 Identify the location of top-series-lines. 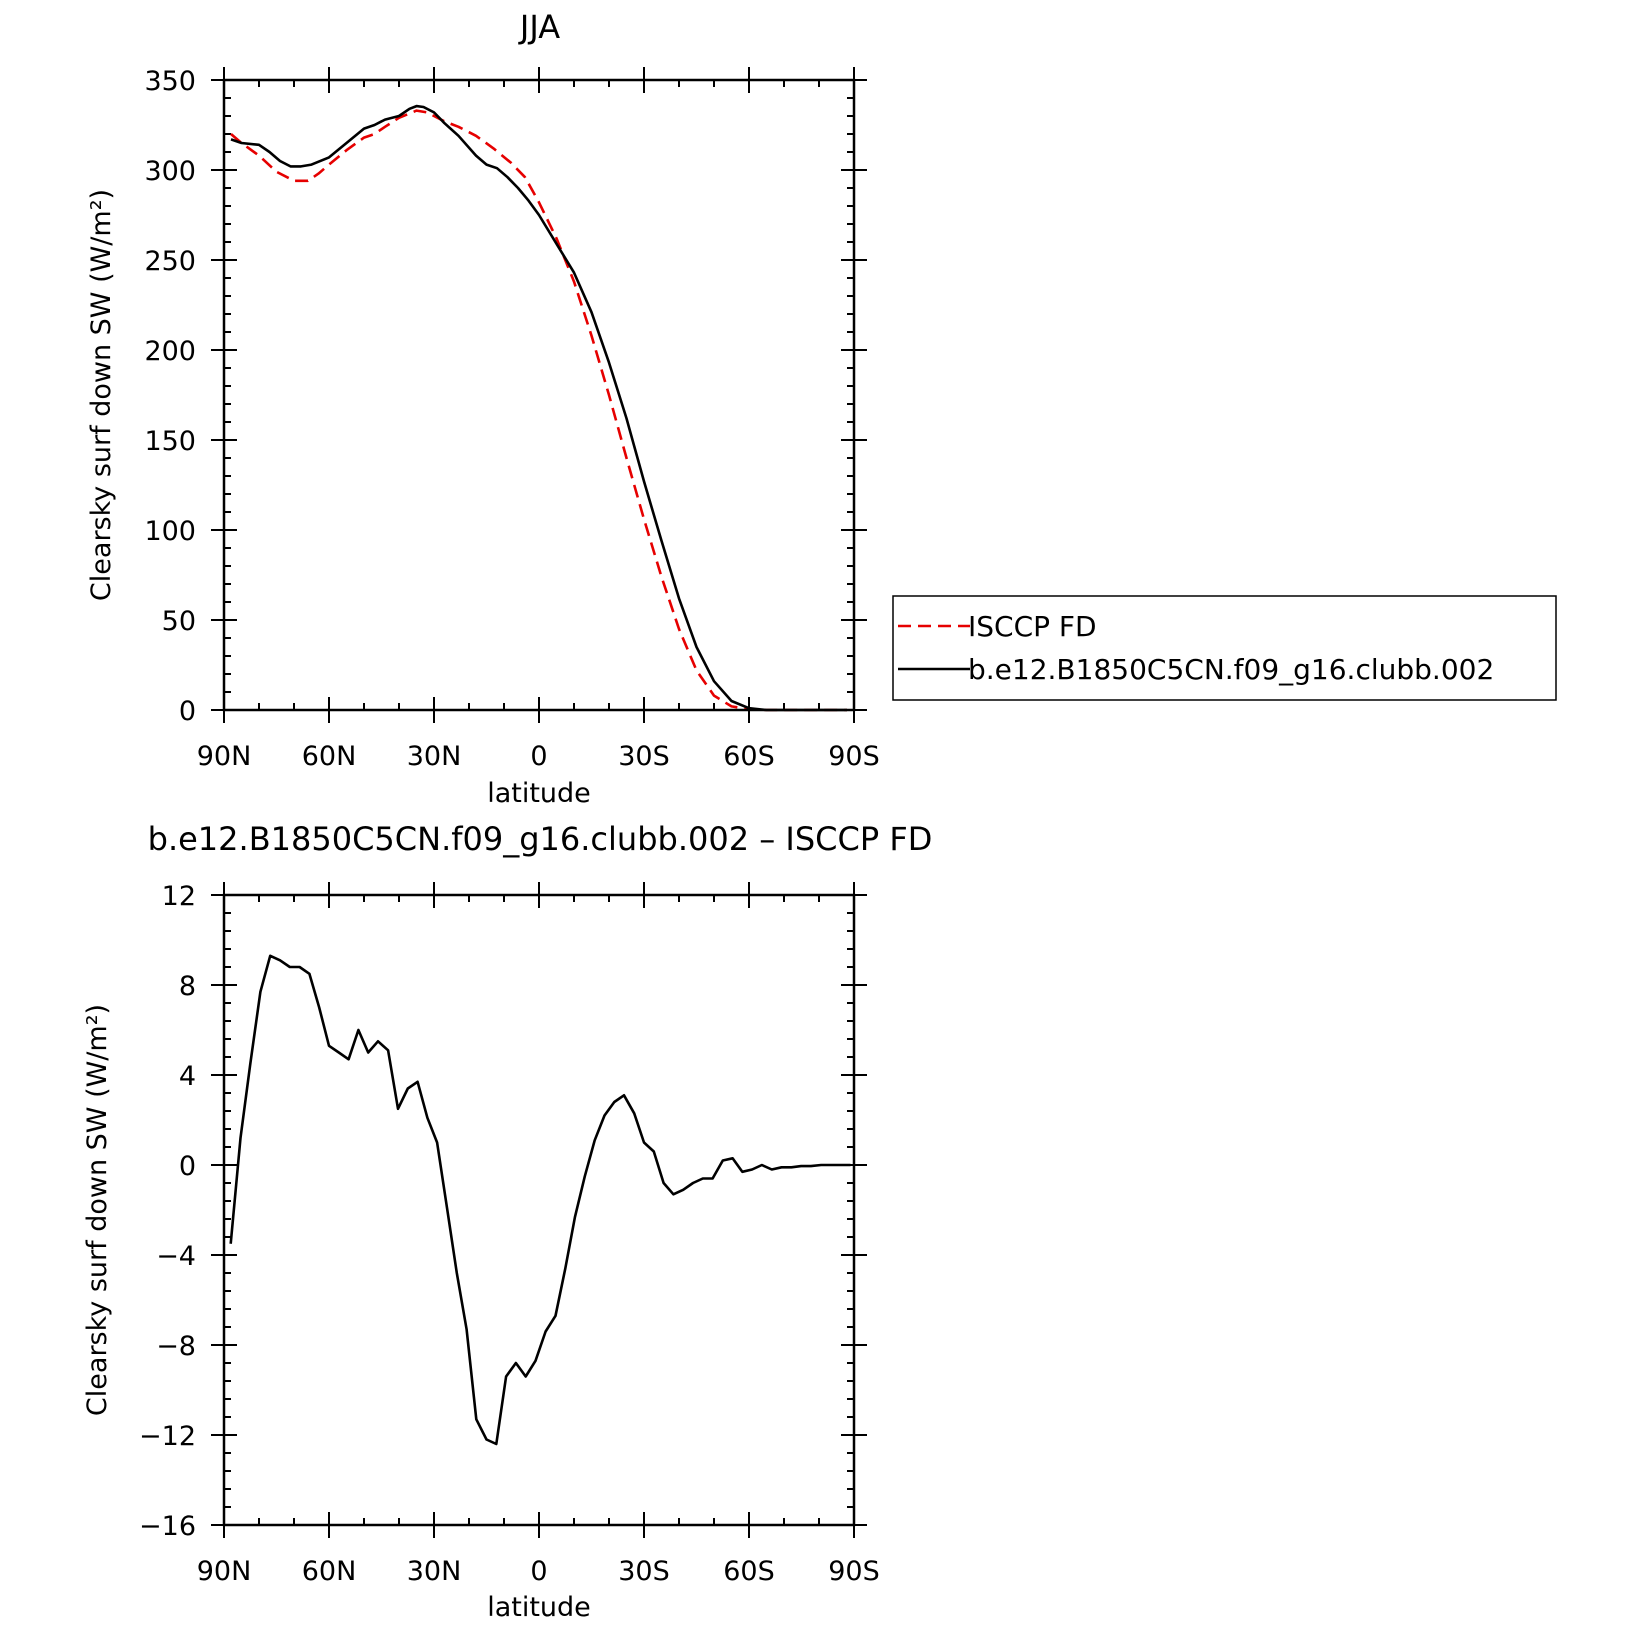
(538, 408).